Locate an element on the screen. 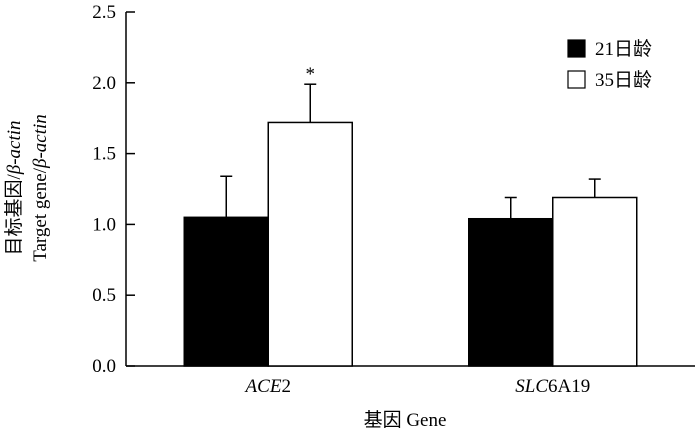 The height and width of the screenshot is (431, 700). significance-marker: * is located at coordinates (311, 74).